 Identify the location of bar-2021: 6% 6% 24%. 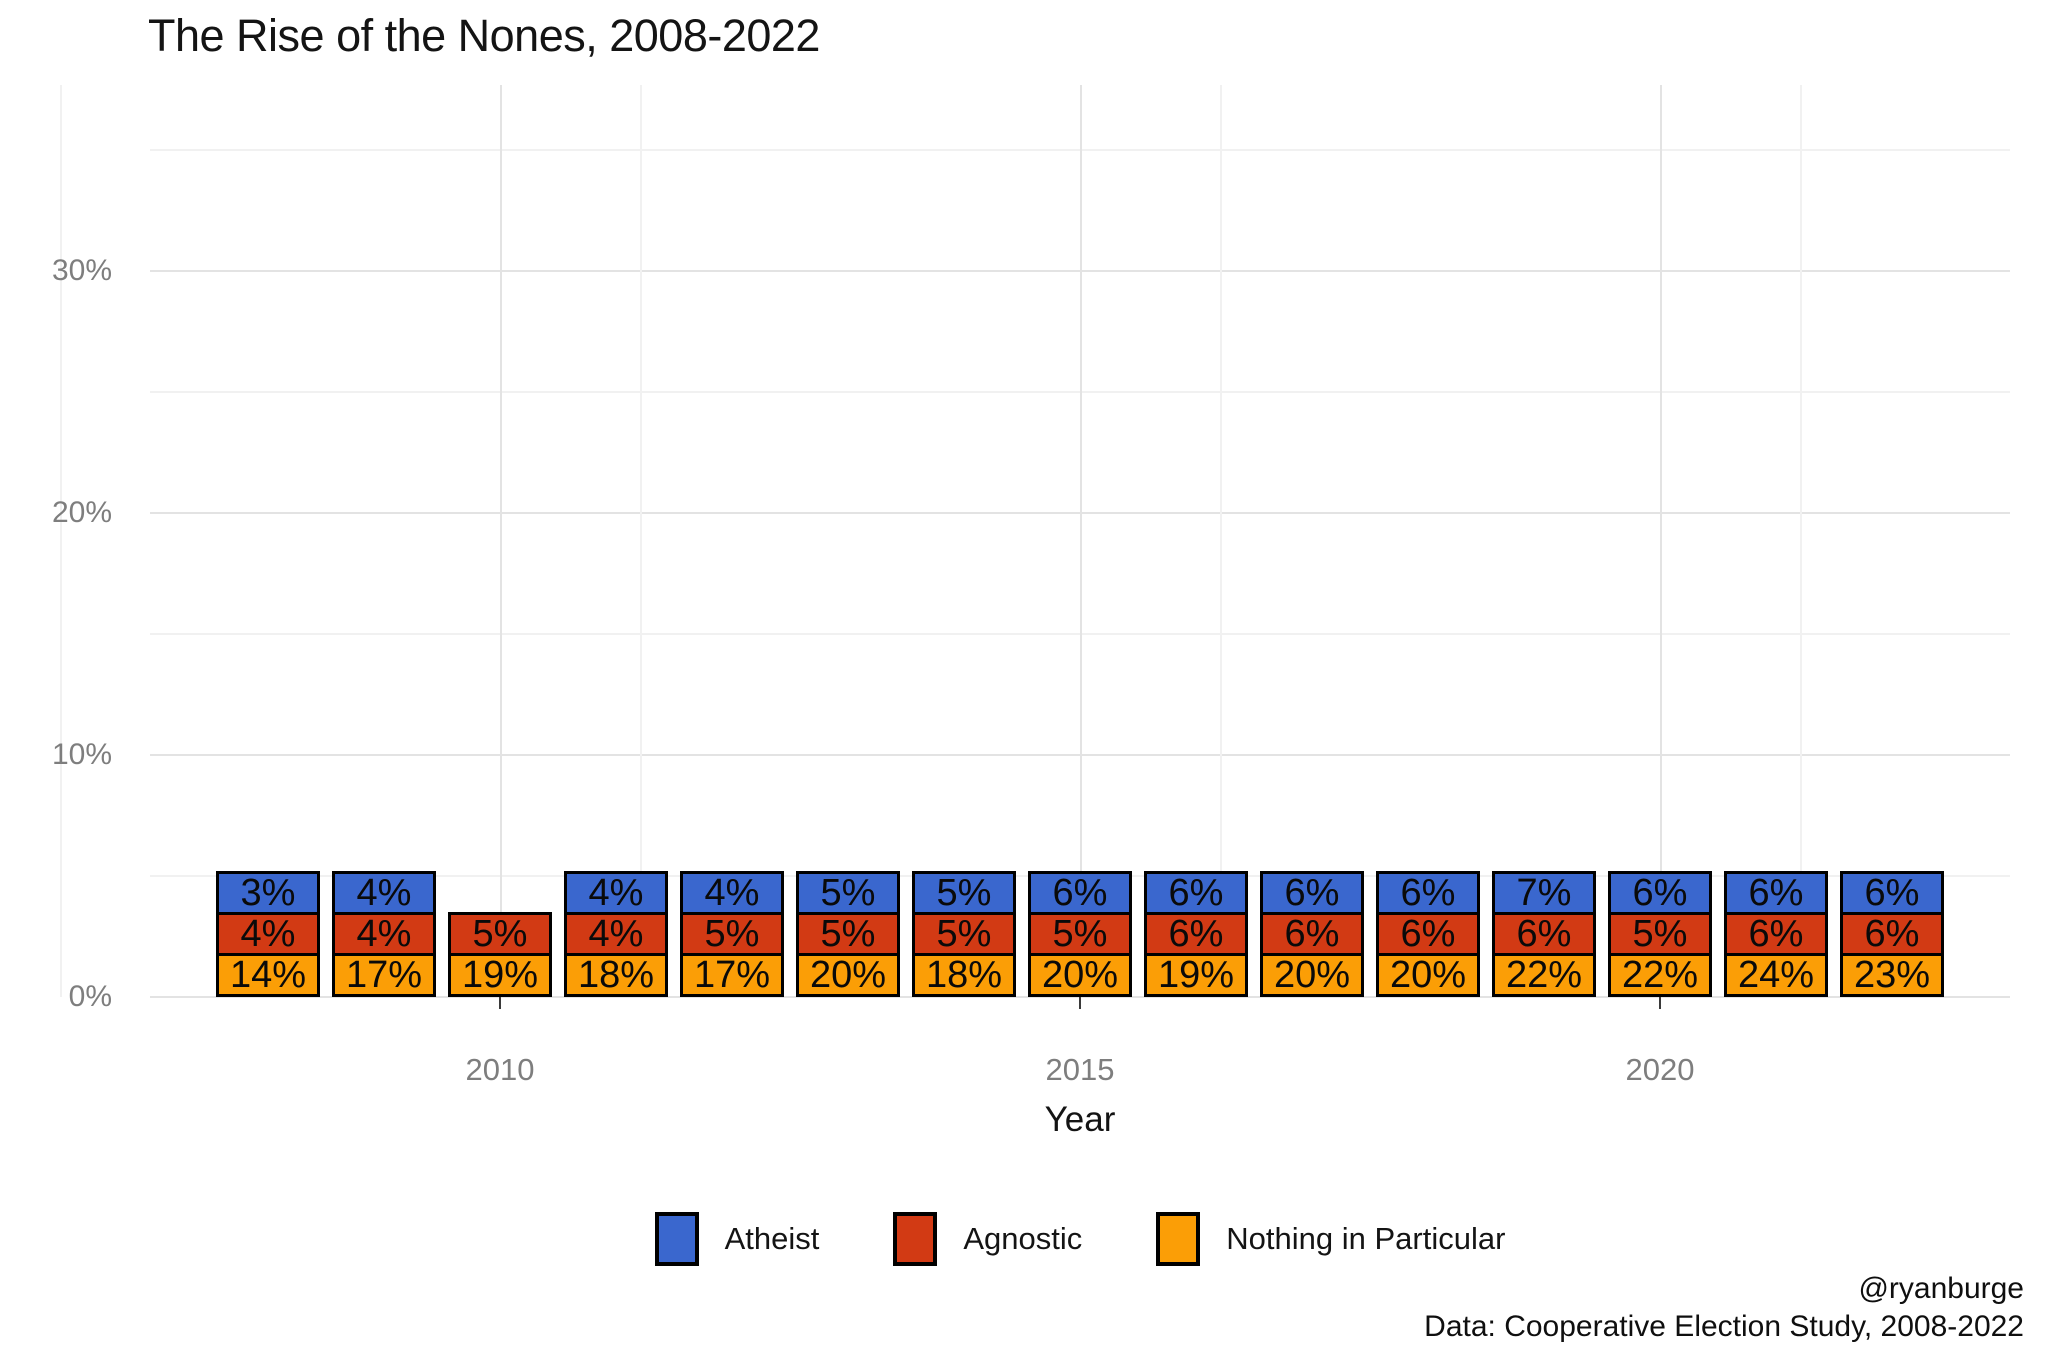
(1776, 934).